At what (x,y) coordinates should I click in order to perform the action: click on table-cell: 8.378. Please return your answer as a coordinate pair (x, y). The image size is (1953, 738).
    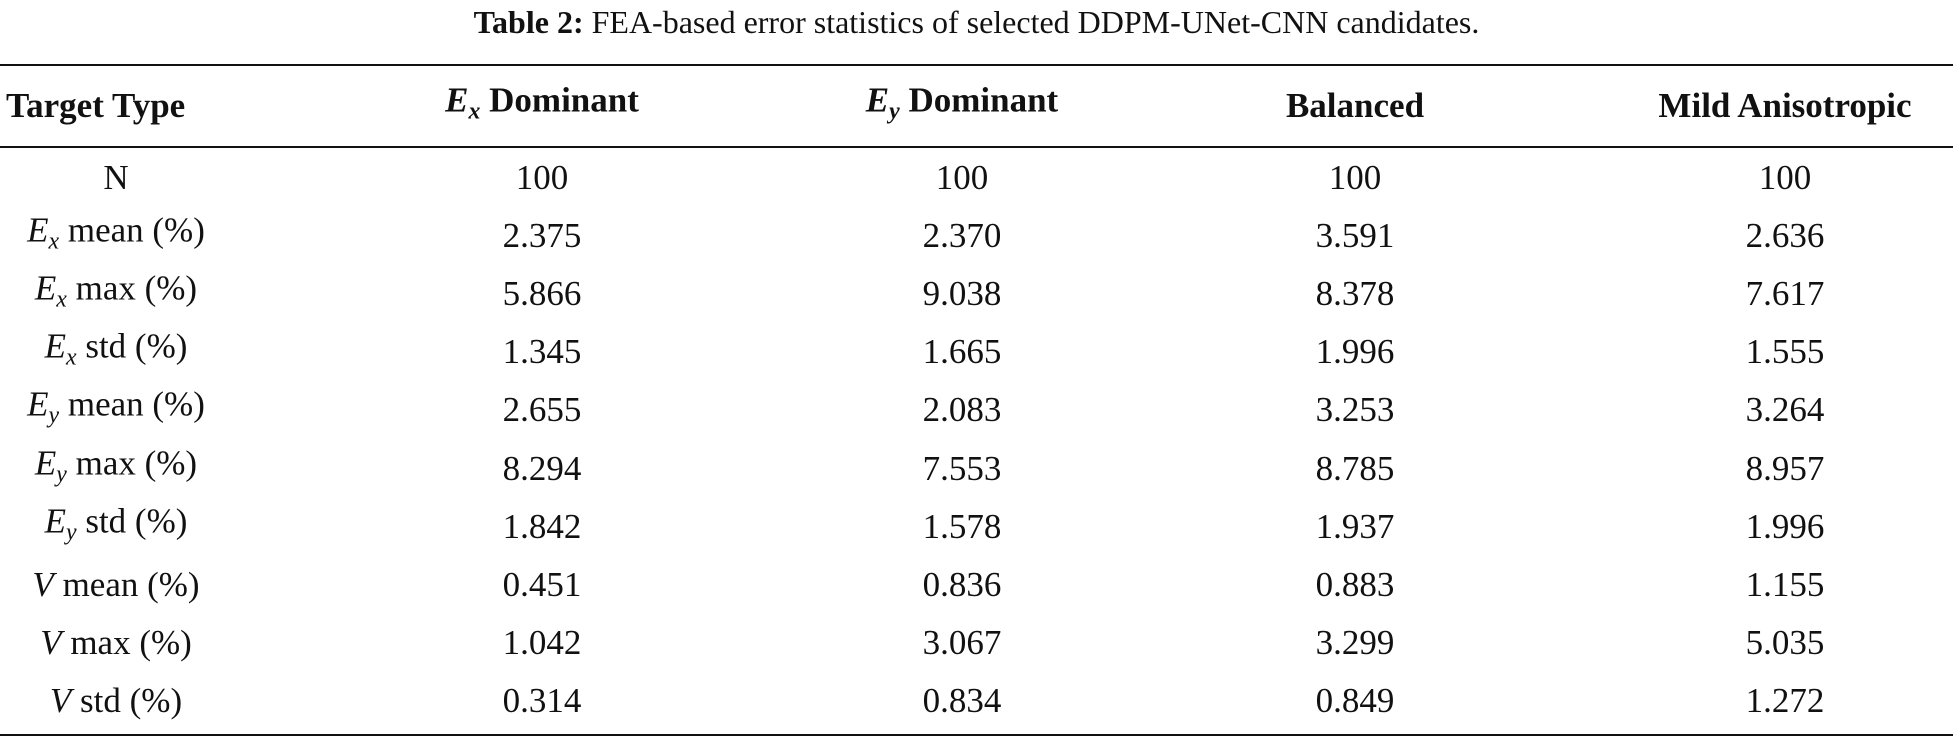
    Looking at the image, I should click on (1355, 294).